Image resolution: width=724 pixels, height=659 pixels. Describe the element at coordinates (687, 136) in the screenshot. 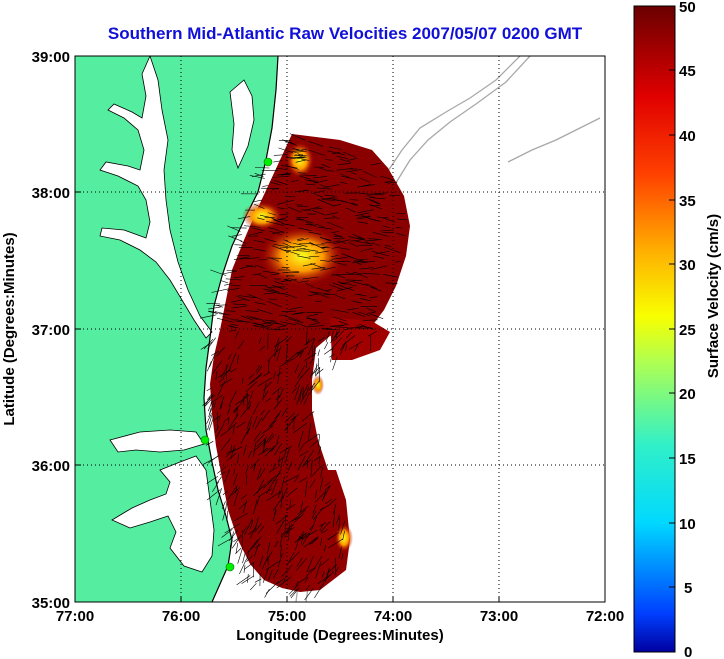

I see `colorbar-tick-label: 40` at that location.